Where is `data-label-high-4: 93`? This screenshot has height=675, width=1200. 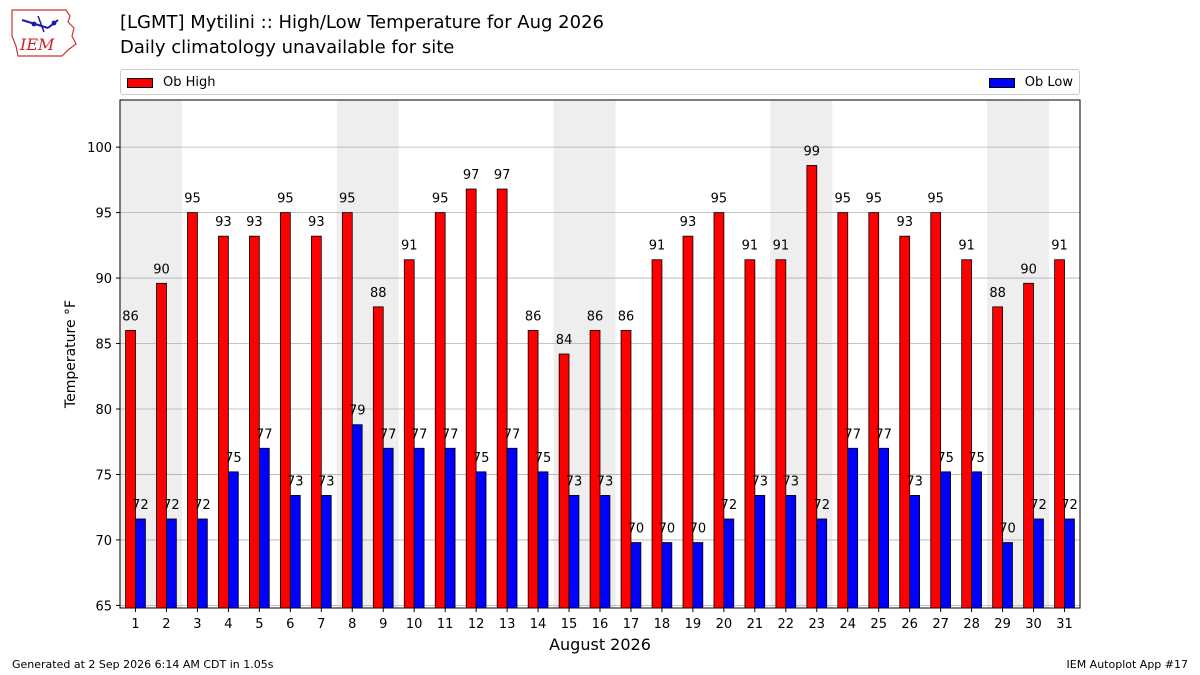 data-label-high-4: 93 is located at coordinates (223, 222).